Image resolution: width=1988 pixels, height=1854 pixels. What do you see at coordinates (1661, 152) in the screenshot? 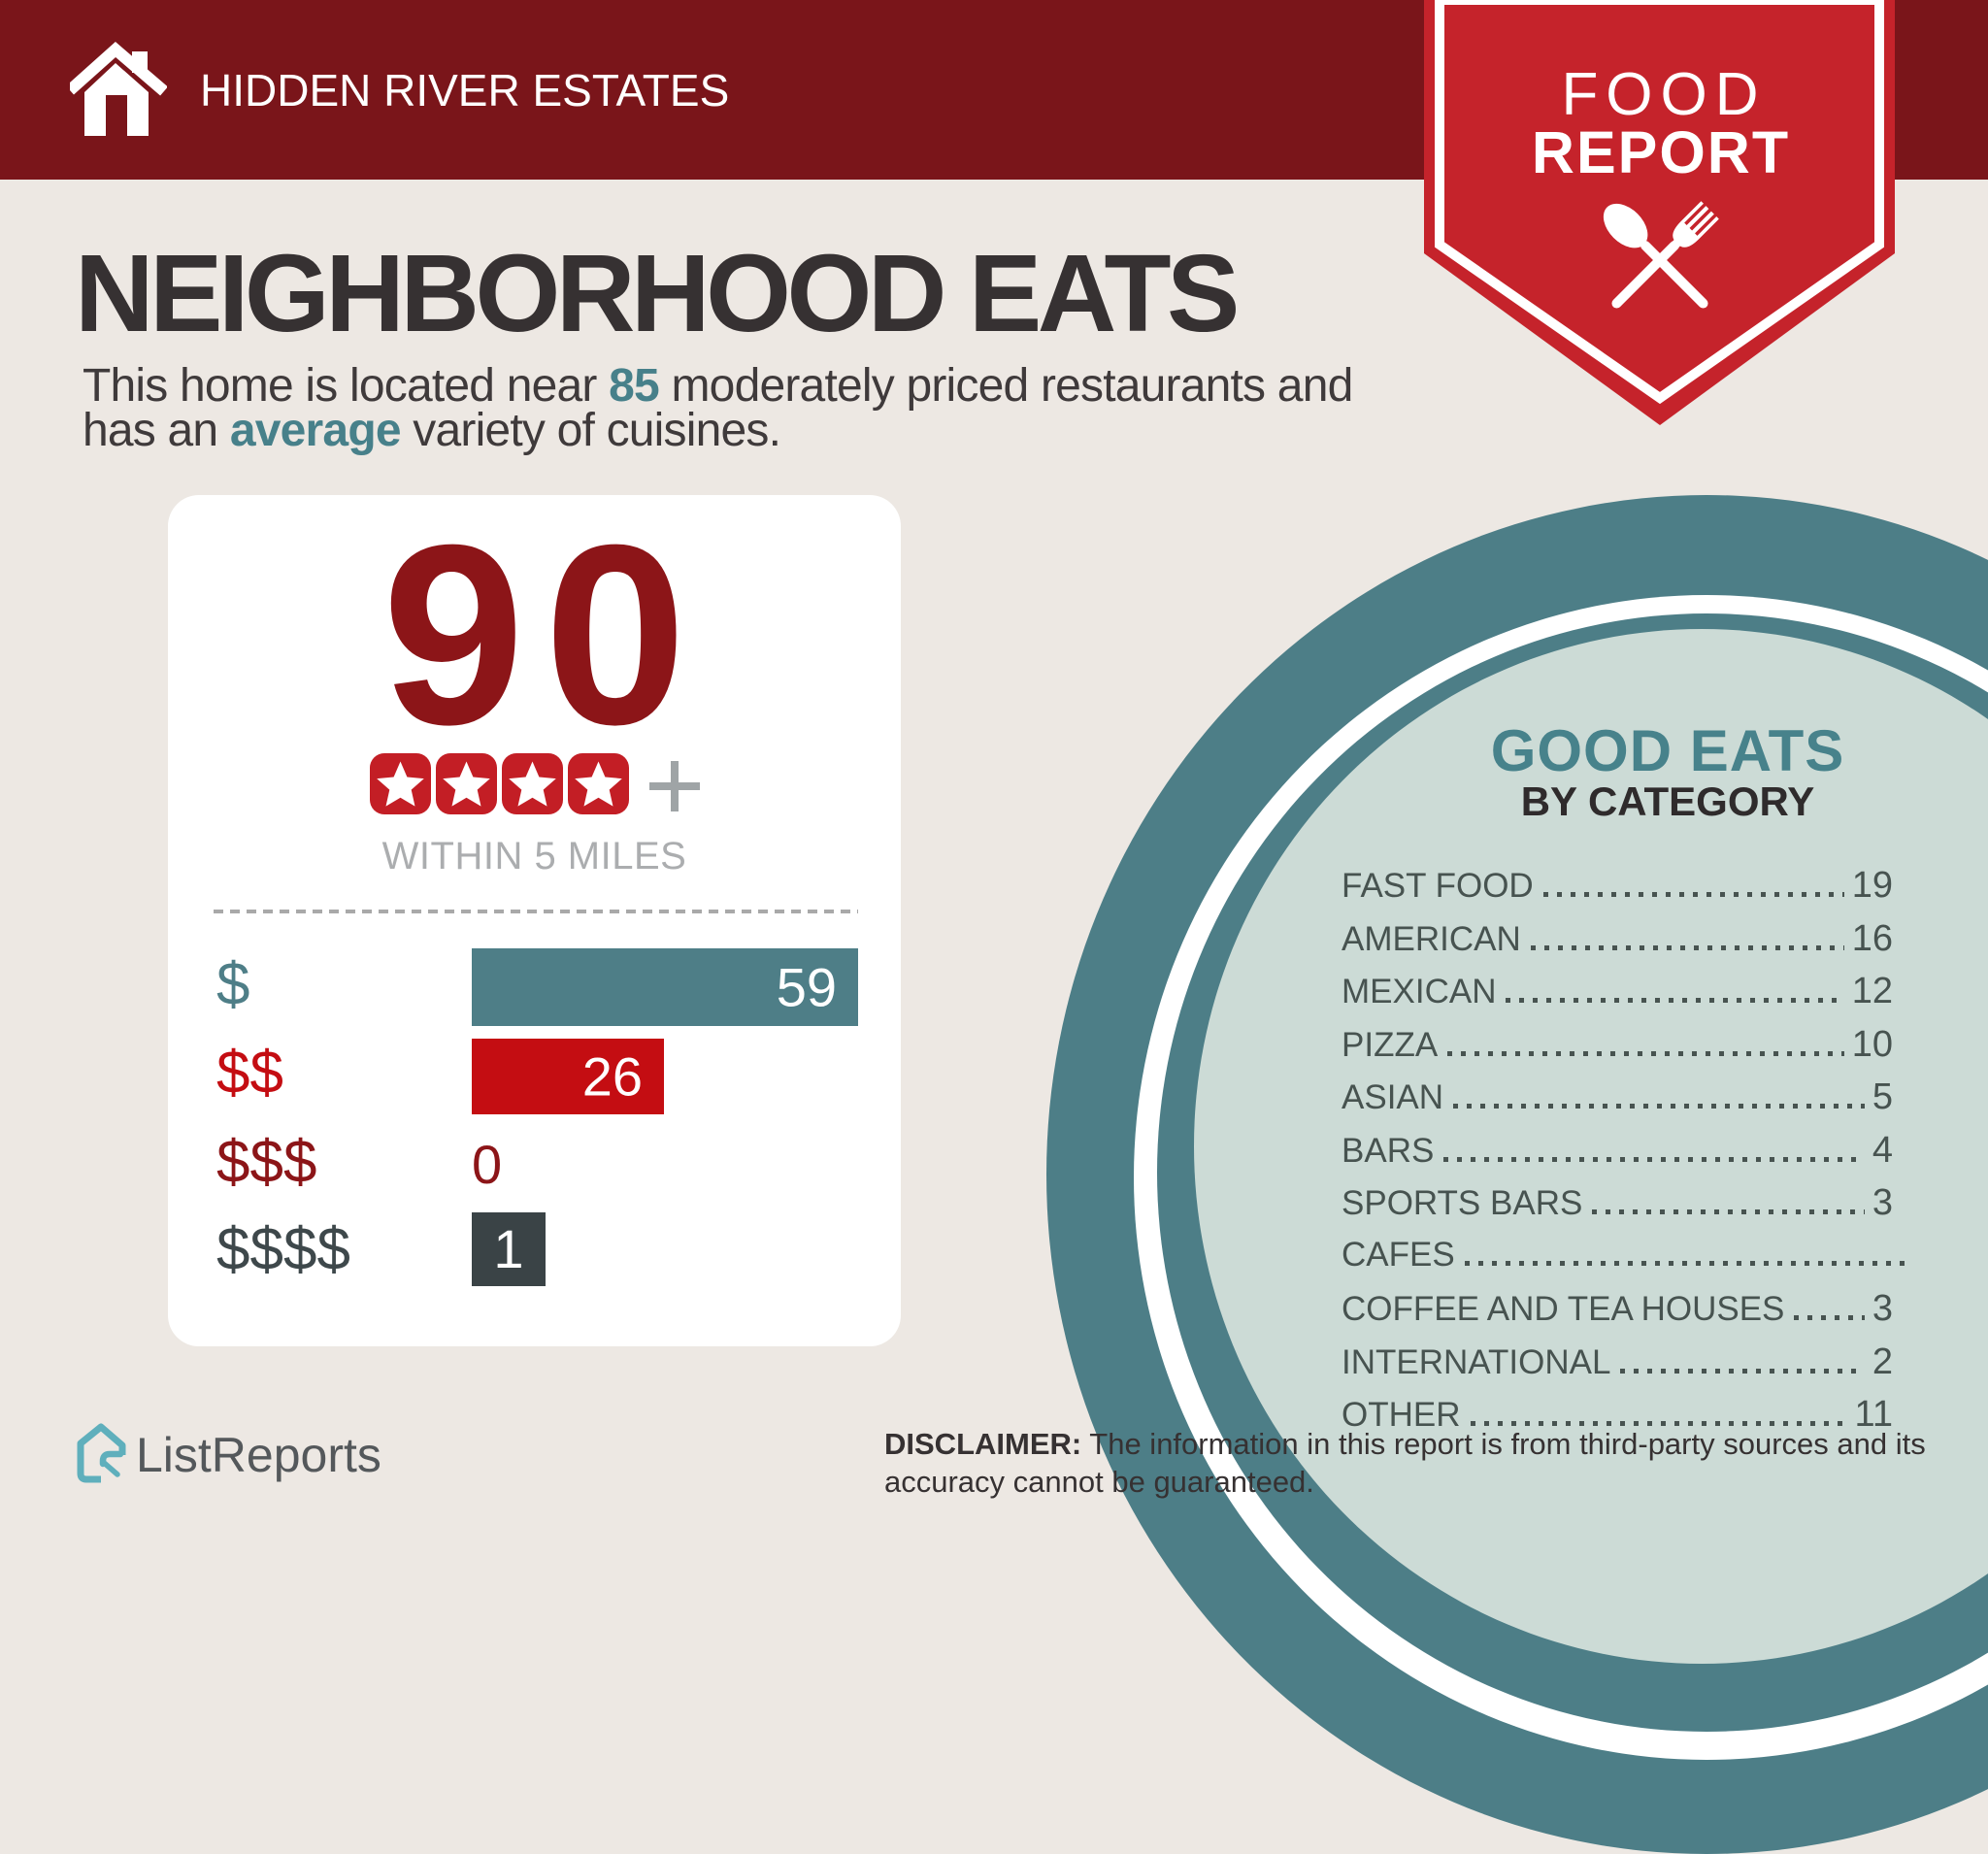
I see `svg-text: REPORT` at bounding box center [1661, 152].